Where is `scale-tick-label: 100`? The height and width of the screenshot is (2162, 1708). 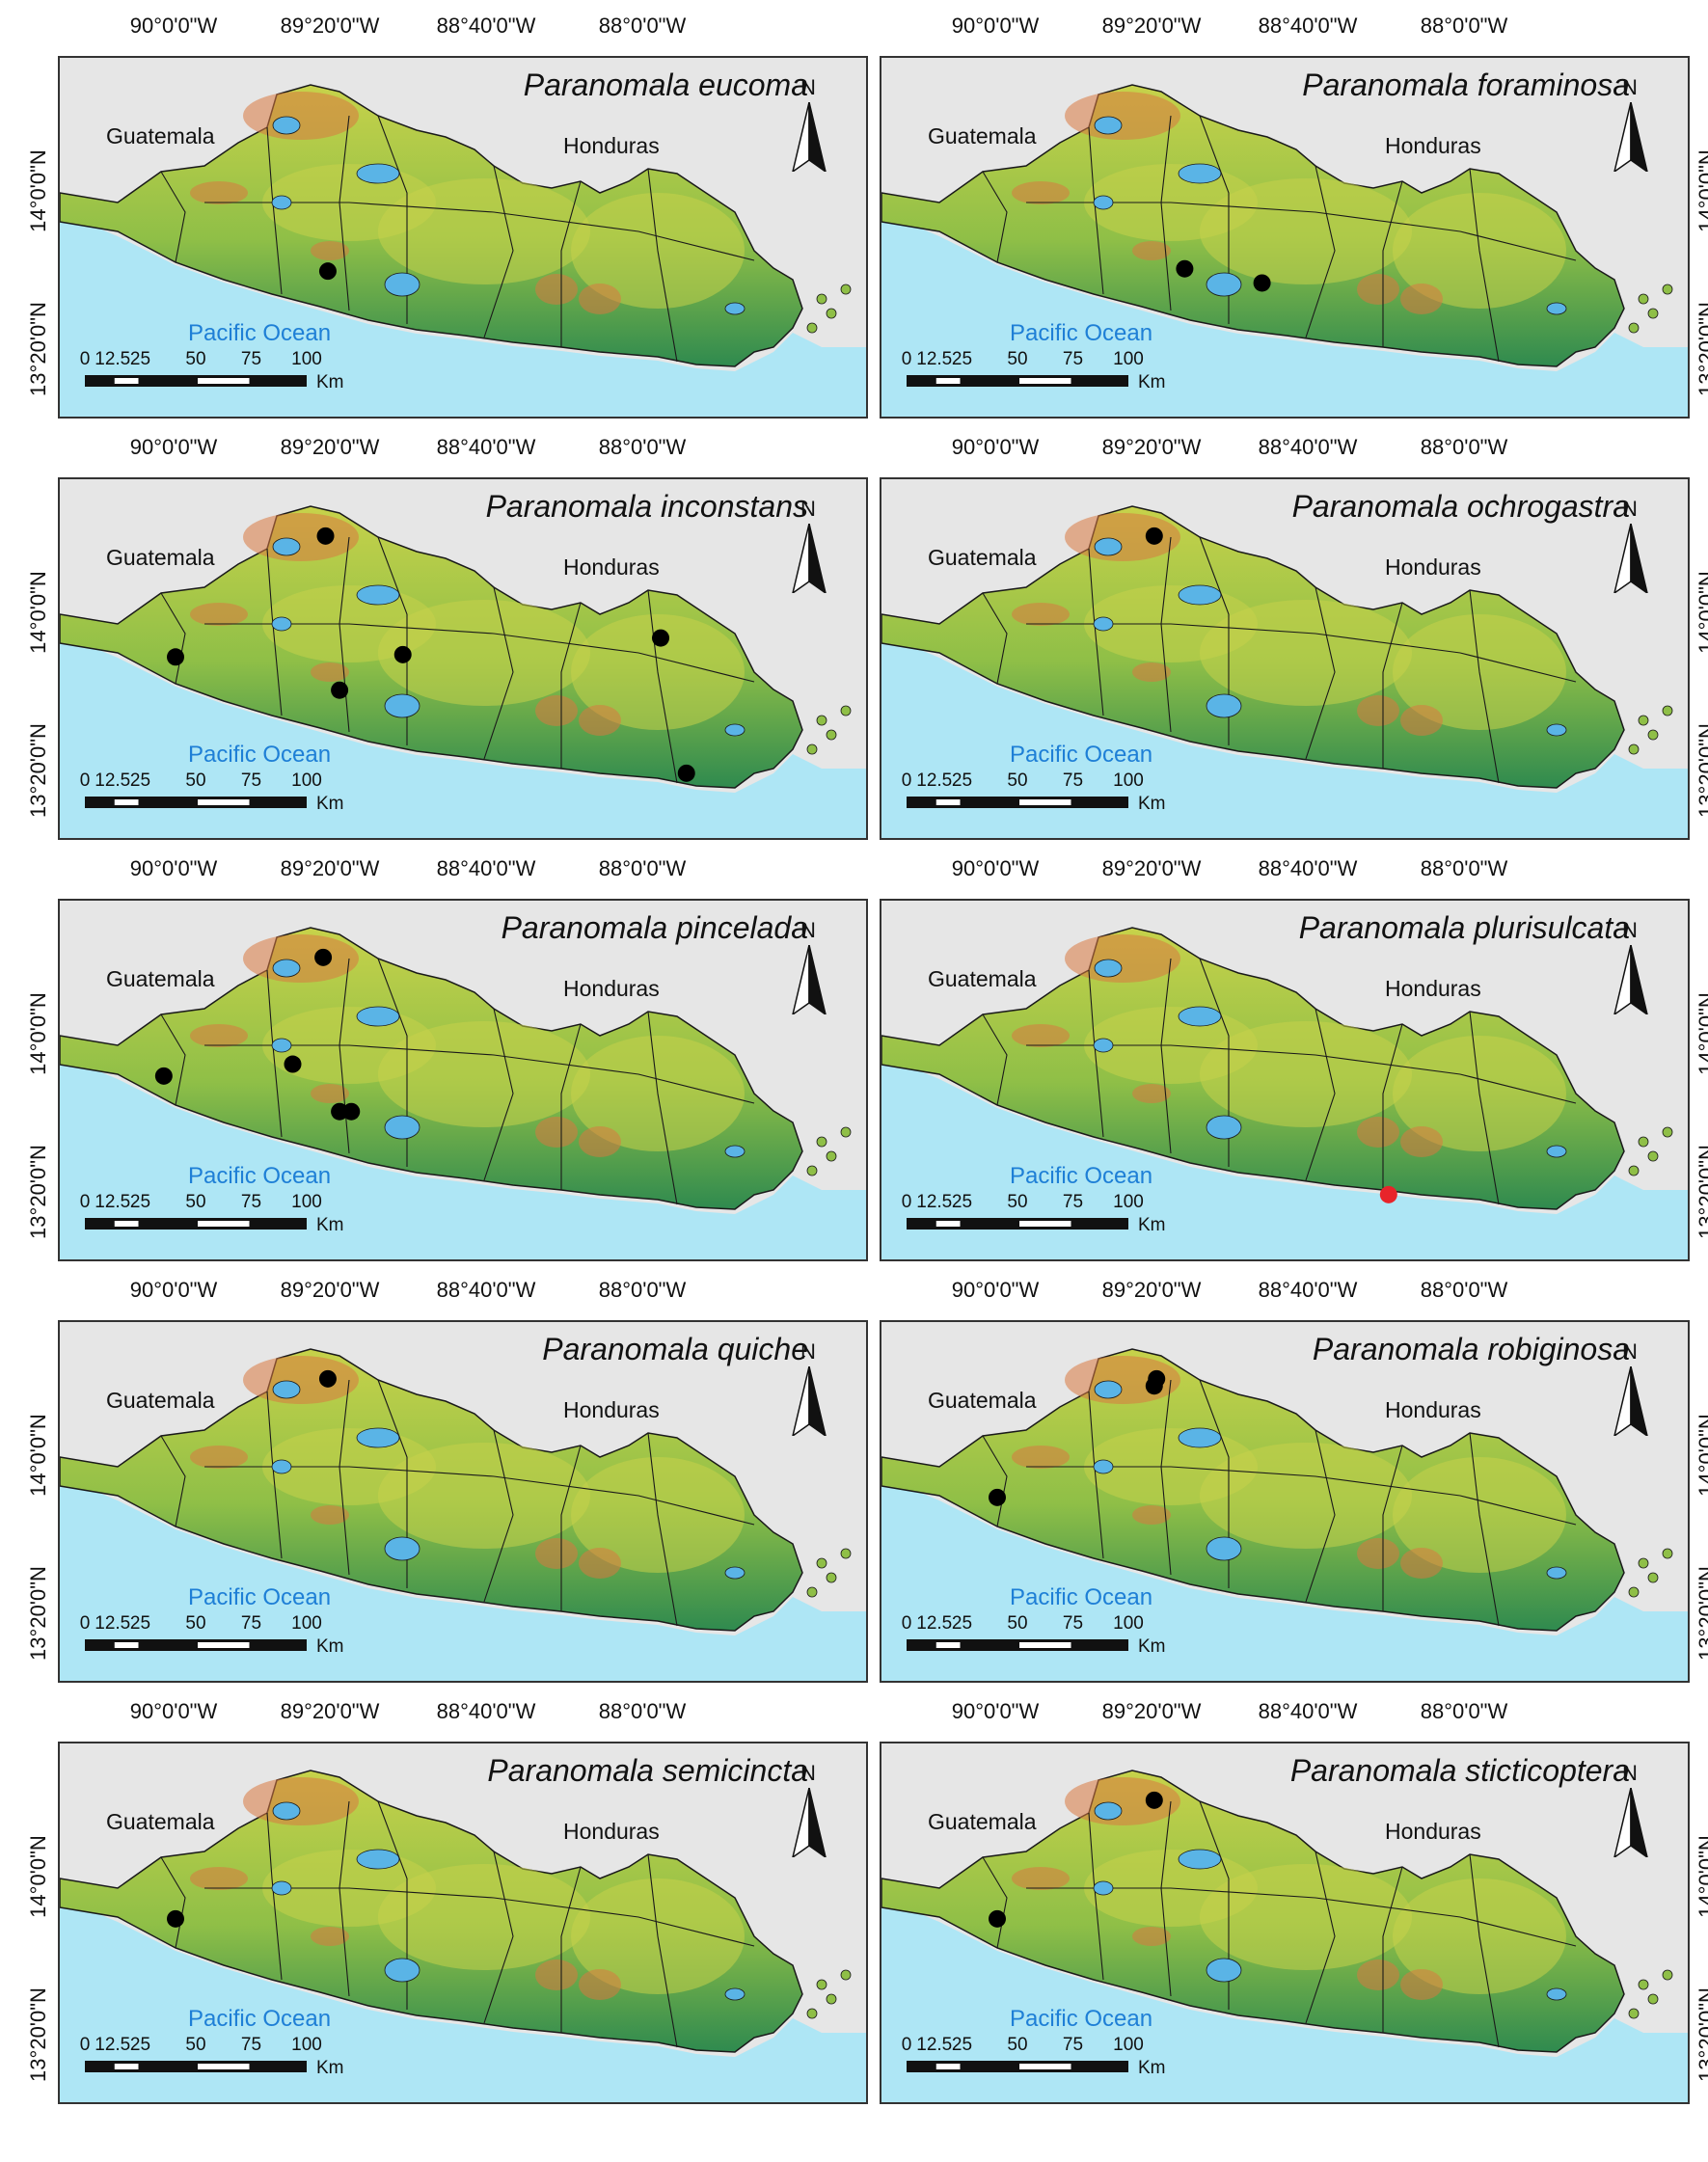
scale-tick-label: 100 is located at coordinates (306, 1623).